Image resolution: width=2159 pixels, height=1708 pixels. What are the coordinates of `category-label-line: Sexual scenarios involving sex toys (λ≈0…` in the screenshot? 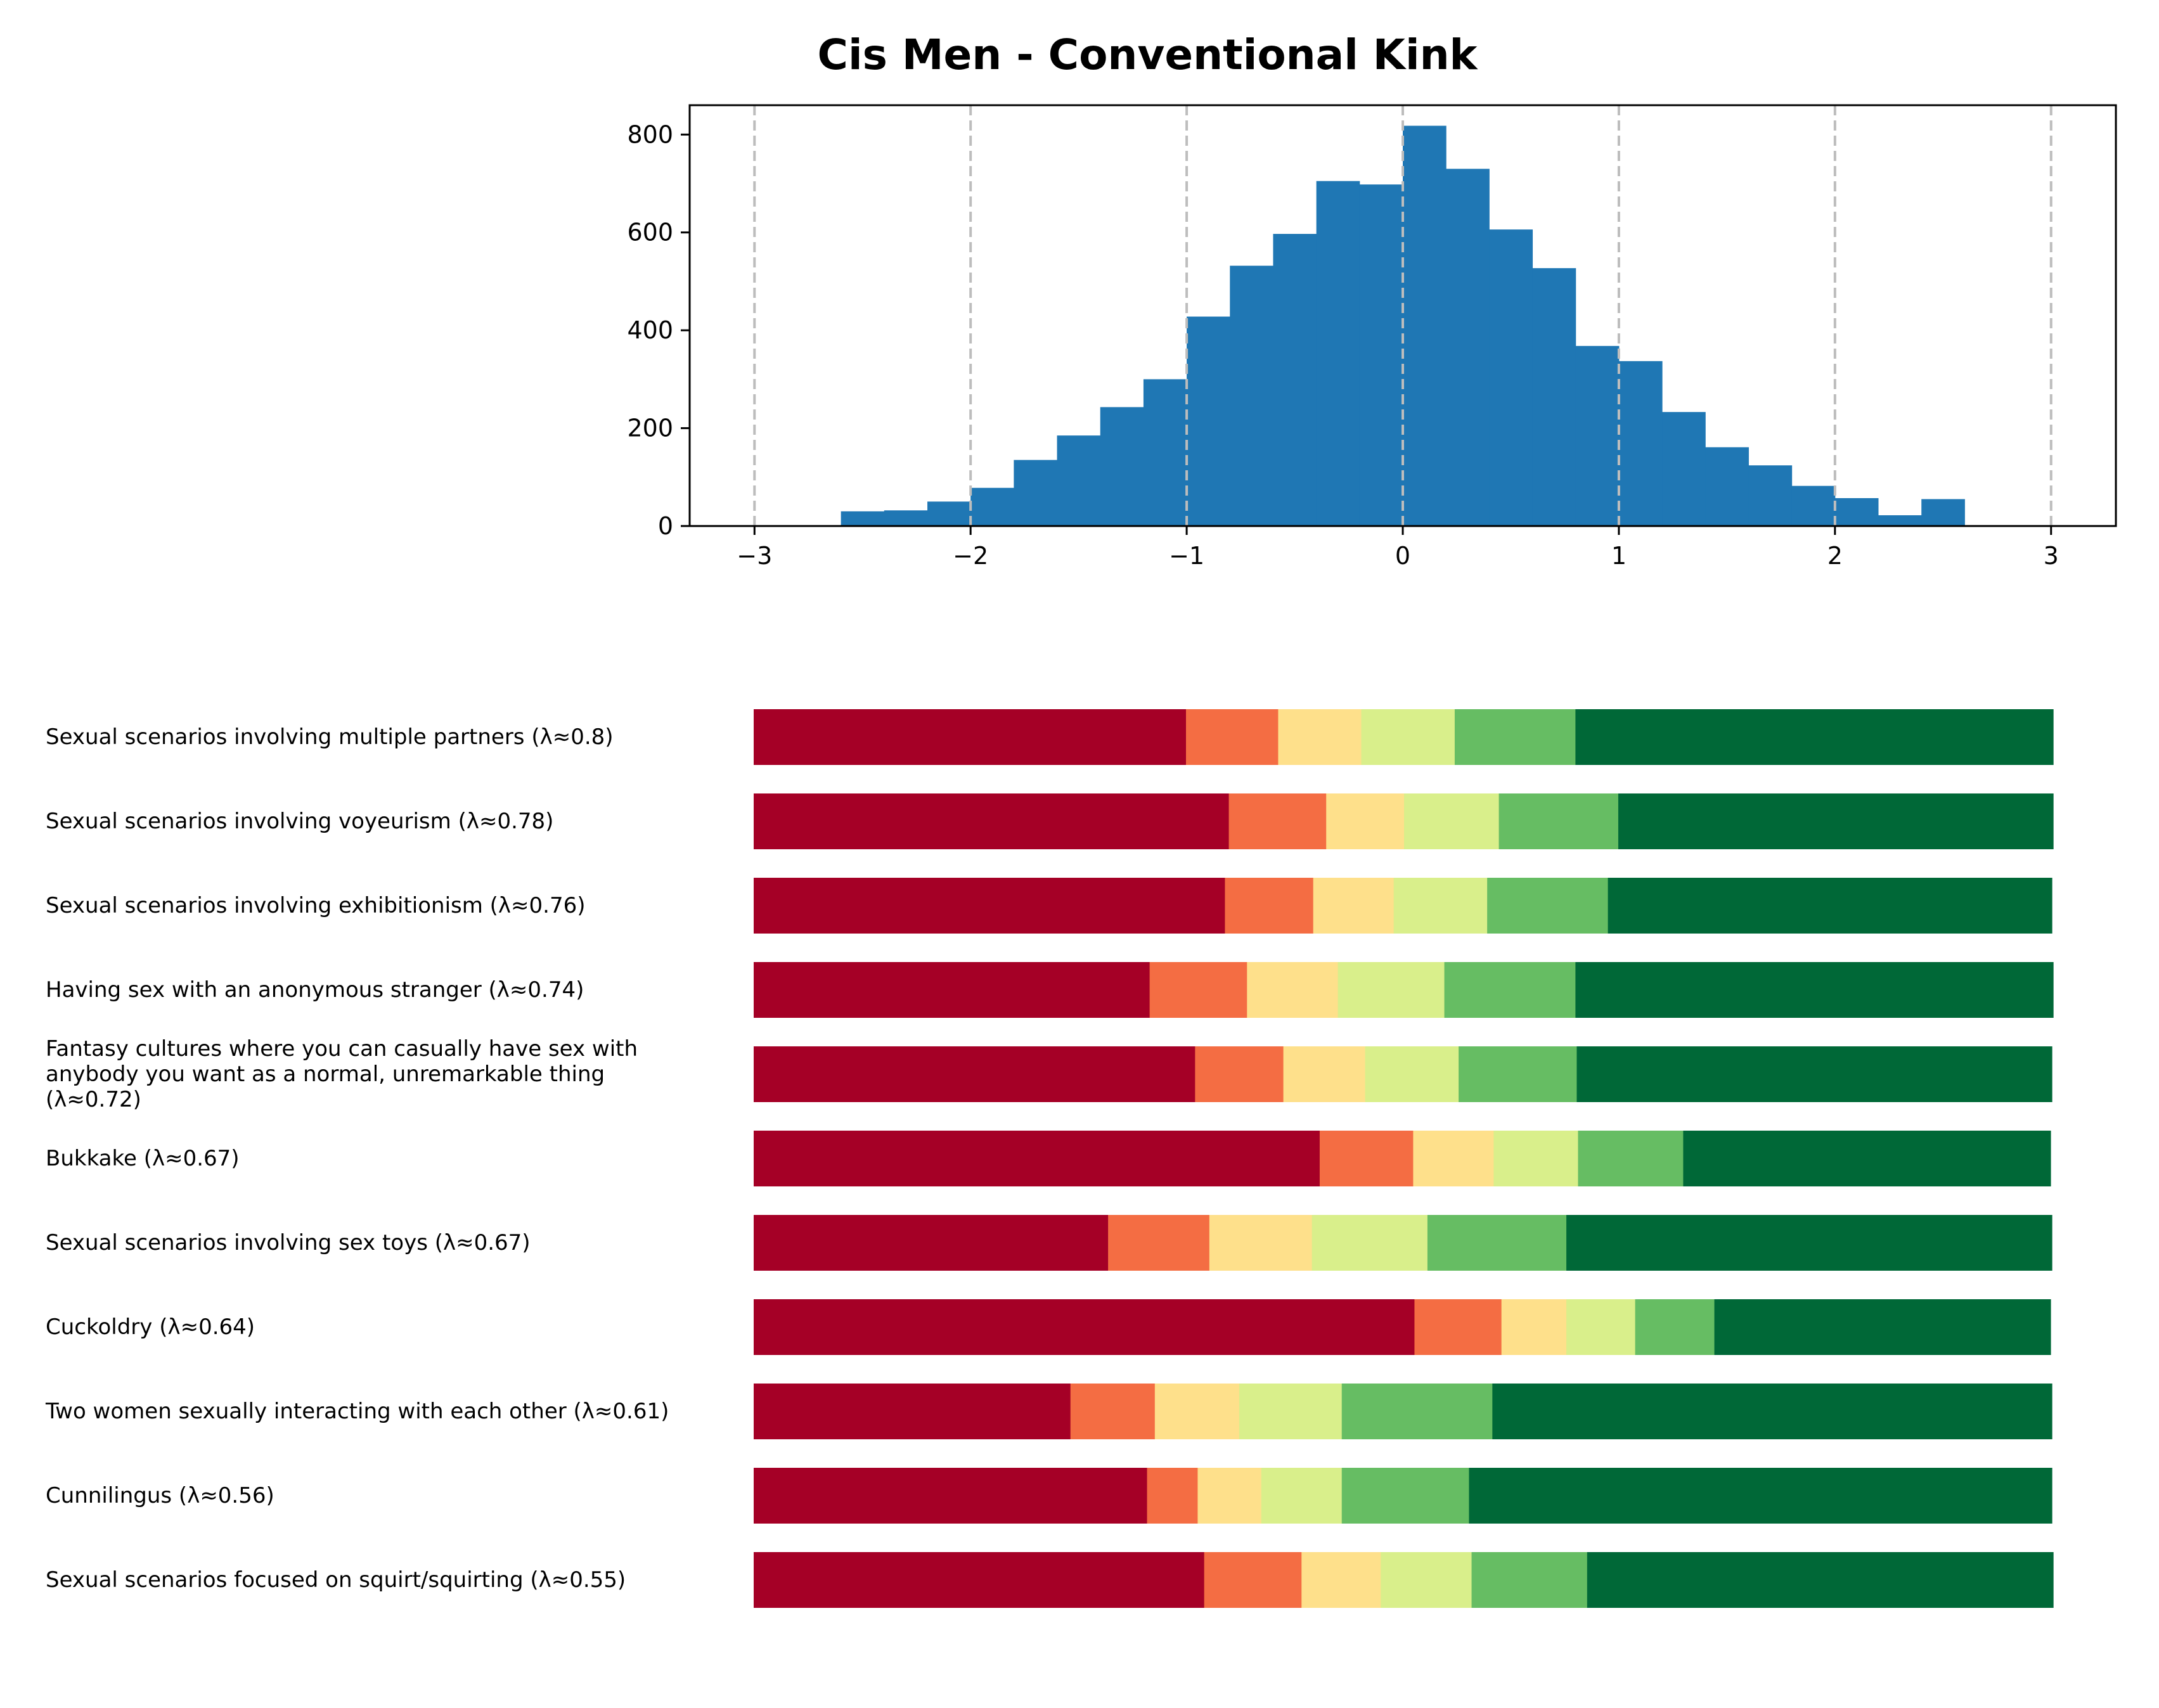 It's located at (288, 1242).